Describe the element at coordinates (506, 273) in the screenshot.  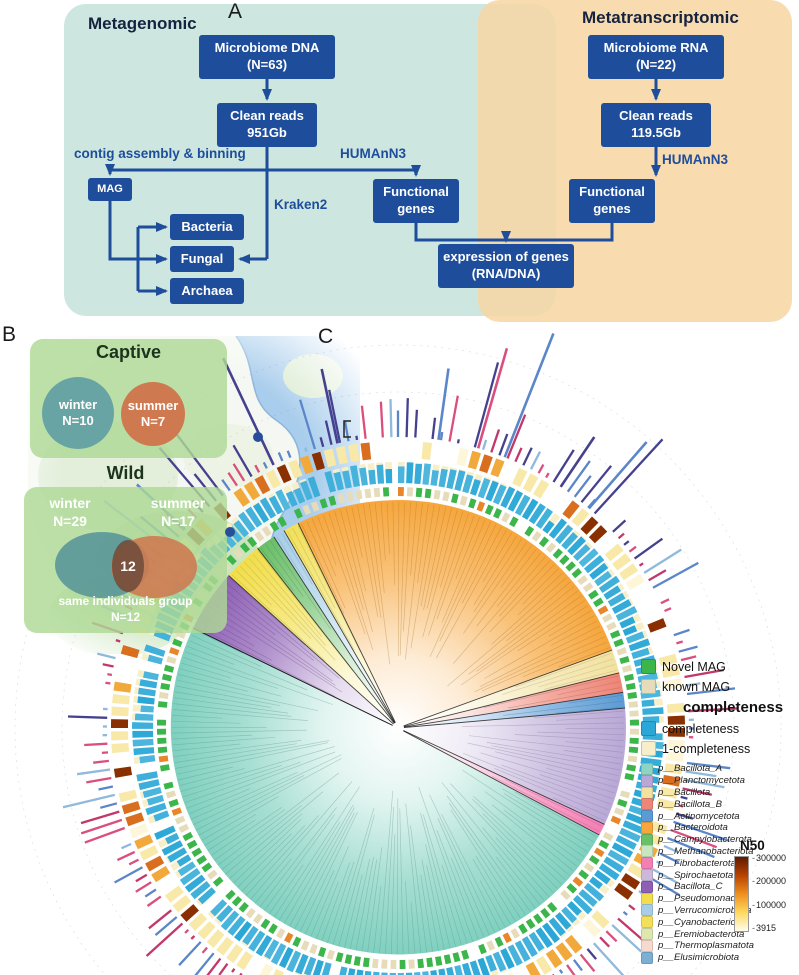
I see `expression-line2: (RNA/DNA)` at that location.